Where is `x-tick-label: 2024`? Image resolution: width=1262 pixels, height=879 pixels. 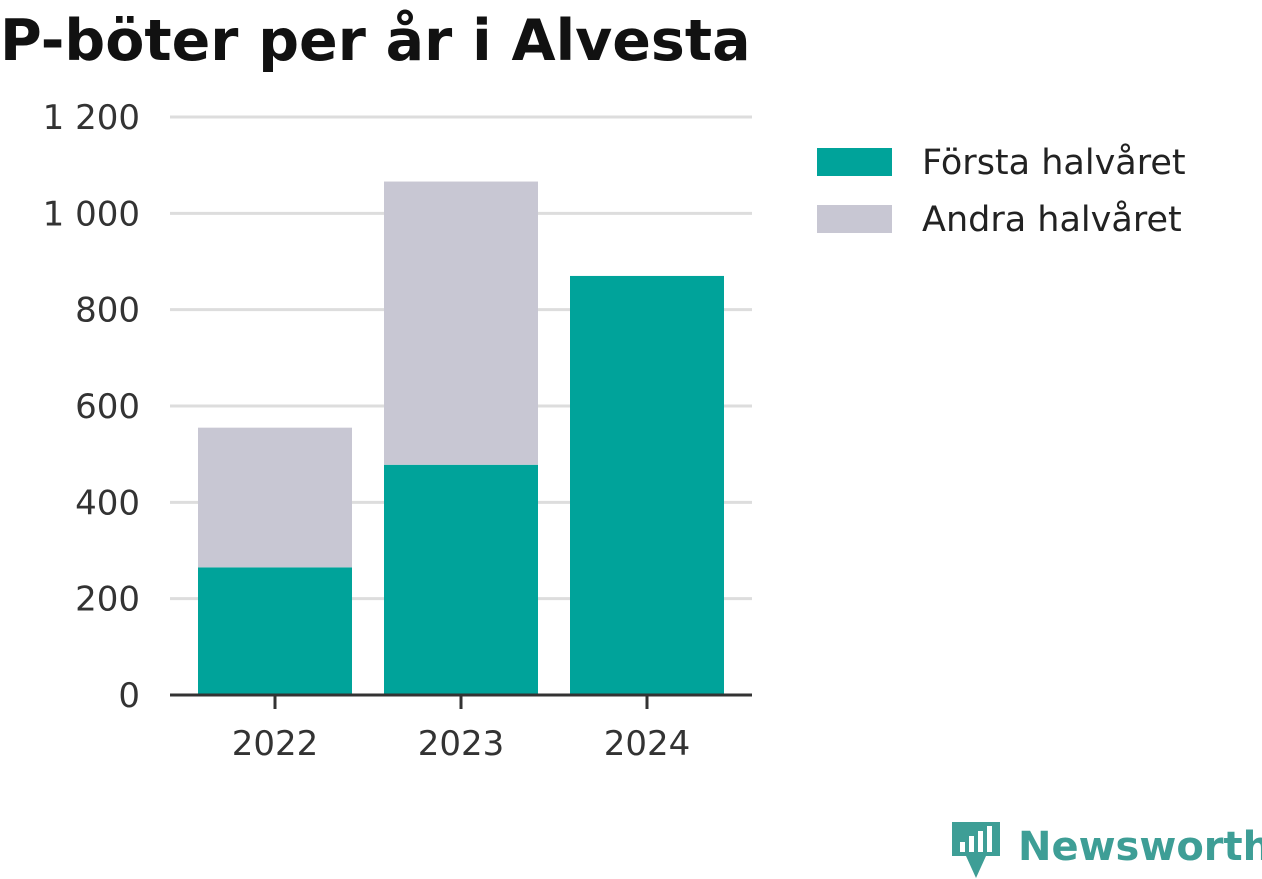
x-tick-label: 2024 is located at coordinates (647, 744).